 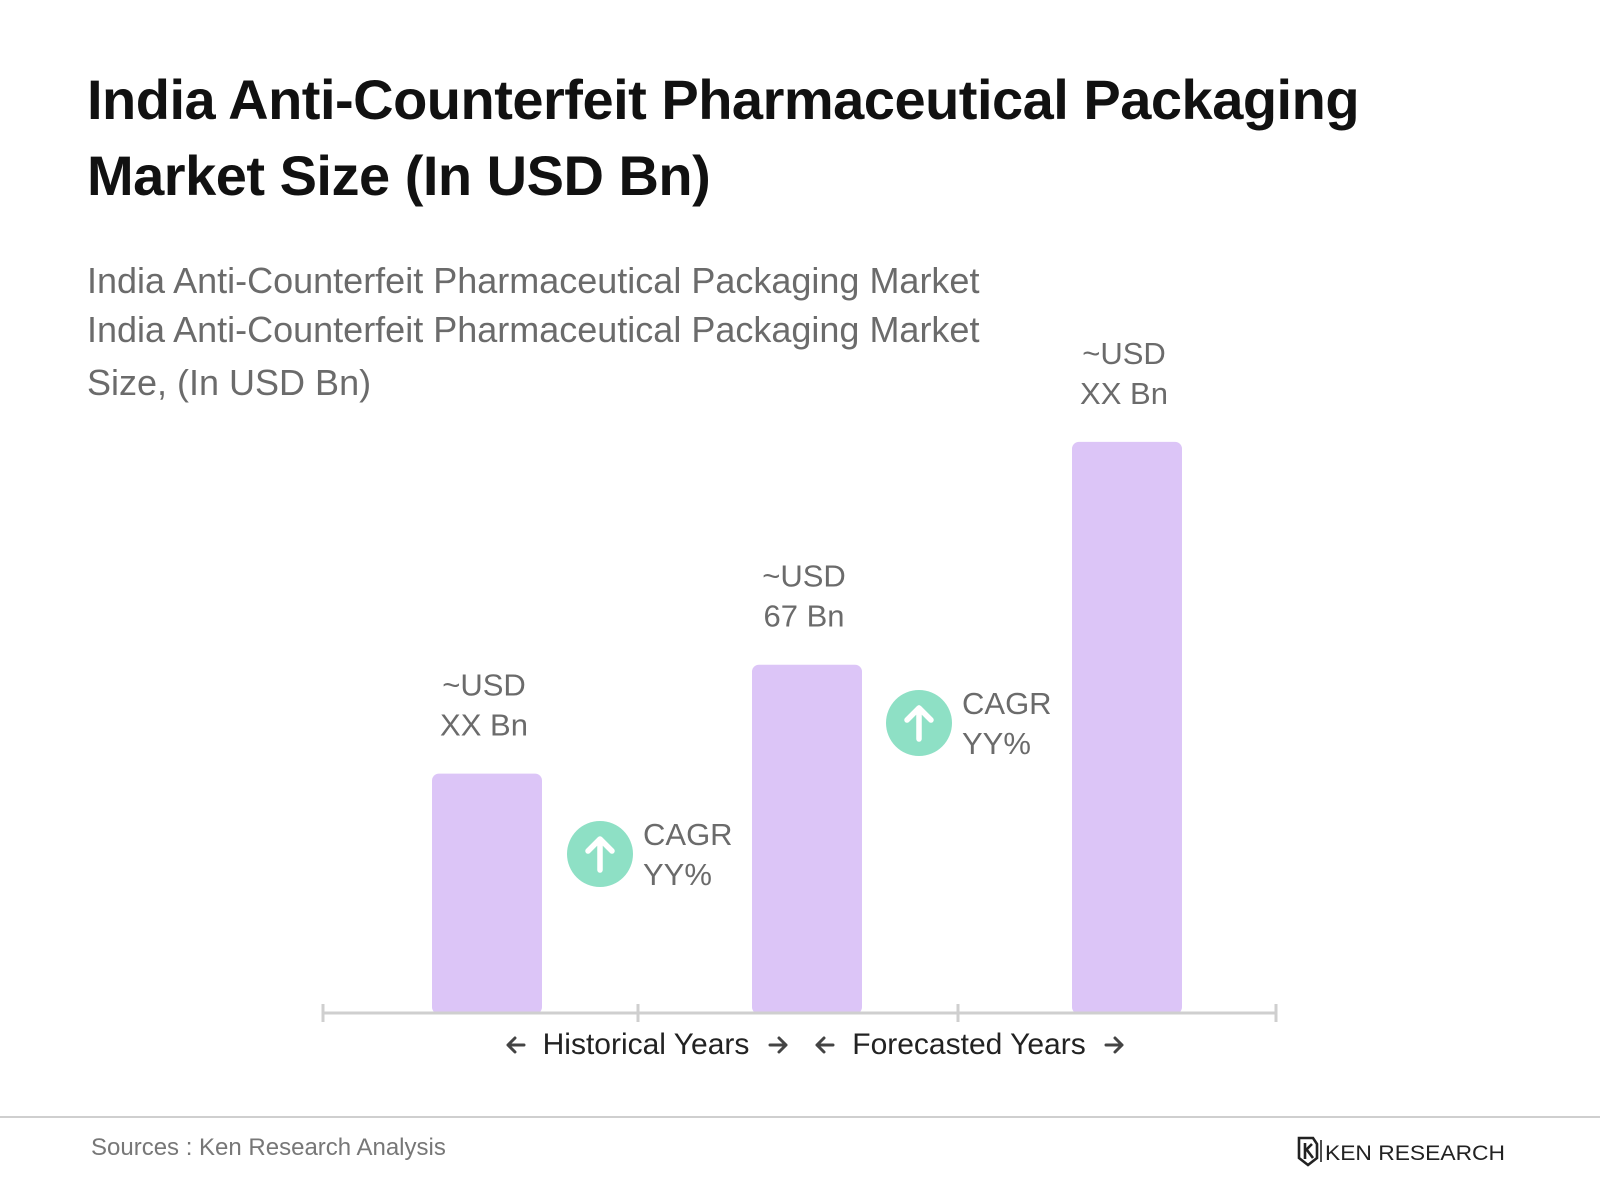 What do you see at coordinates (229, 382) in the screenshot?
I see `subtitle-line-3: Size, (In USD Bn)` at bounding box center [229, 382].